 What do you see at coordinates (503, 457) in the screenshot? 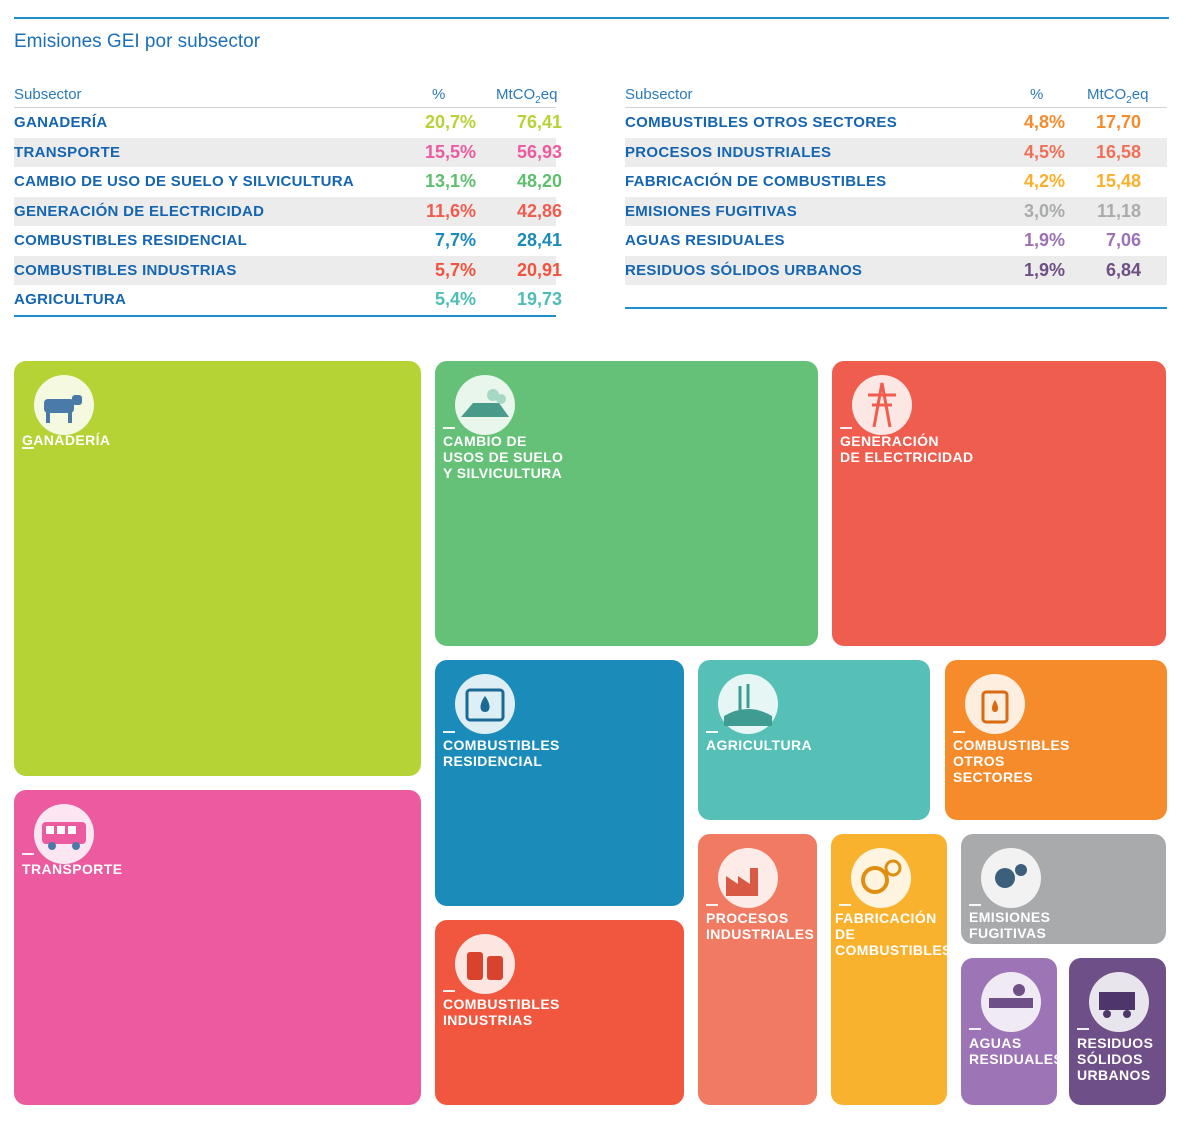
I see `tile-label: CAMBIO DE USOS DE SUELO Y SILVICULTURA` at bounding box center [503, 457].